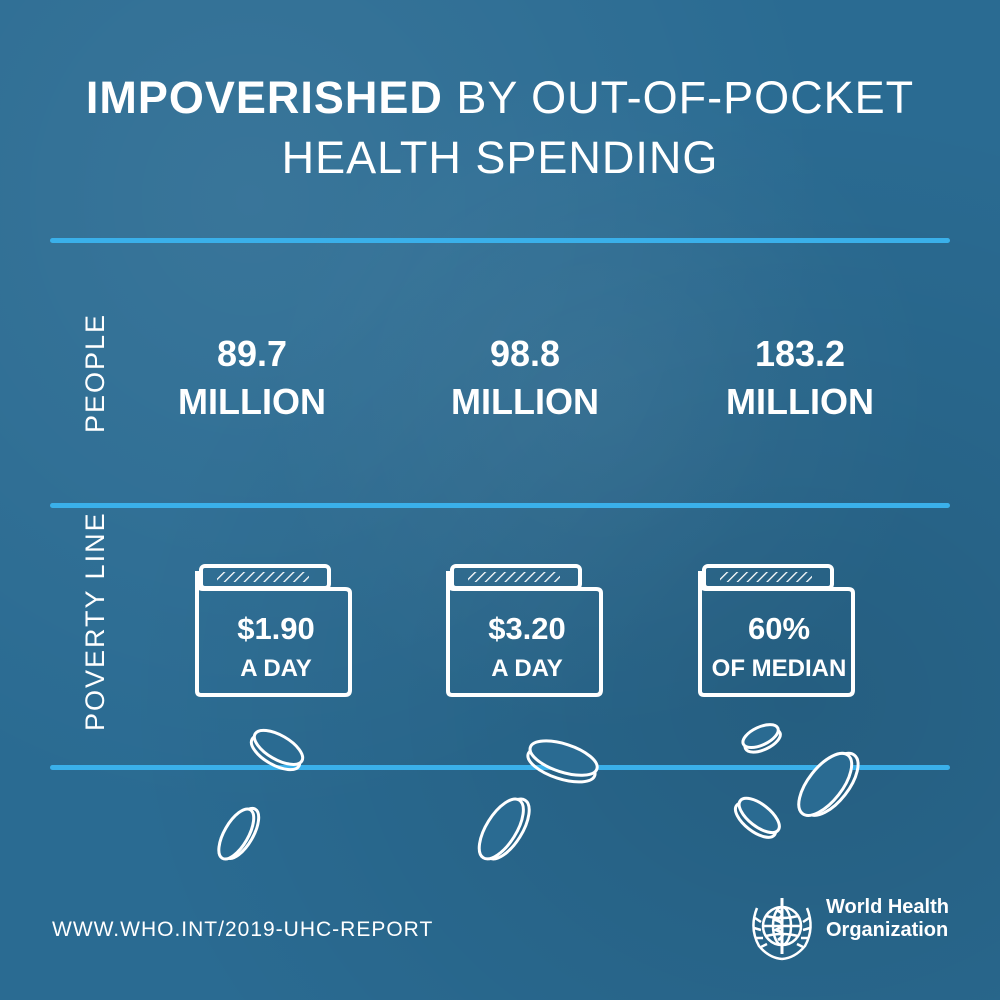 This screenshot has width=1000, height=1000. What do you see at coordinates (243, 929) in the screenshot?
I see `report-url: WWW.WHO.INT/2019-UHC-REPORT` at bounding box center [243, 929].